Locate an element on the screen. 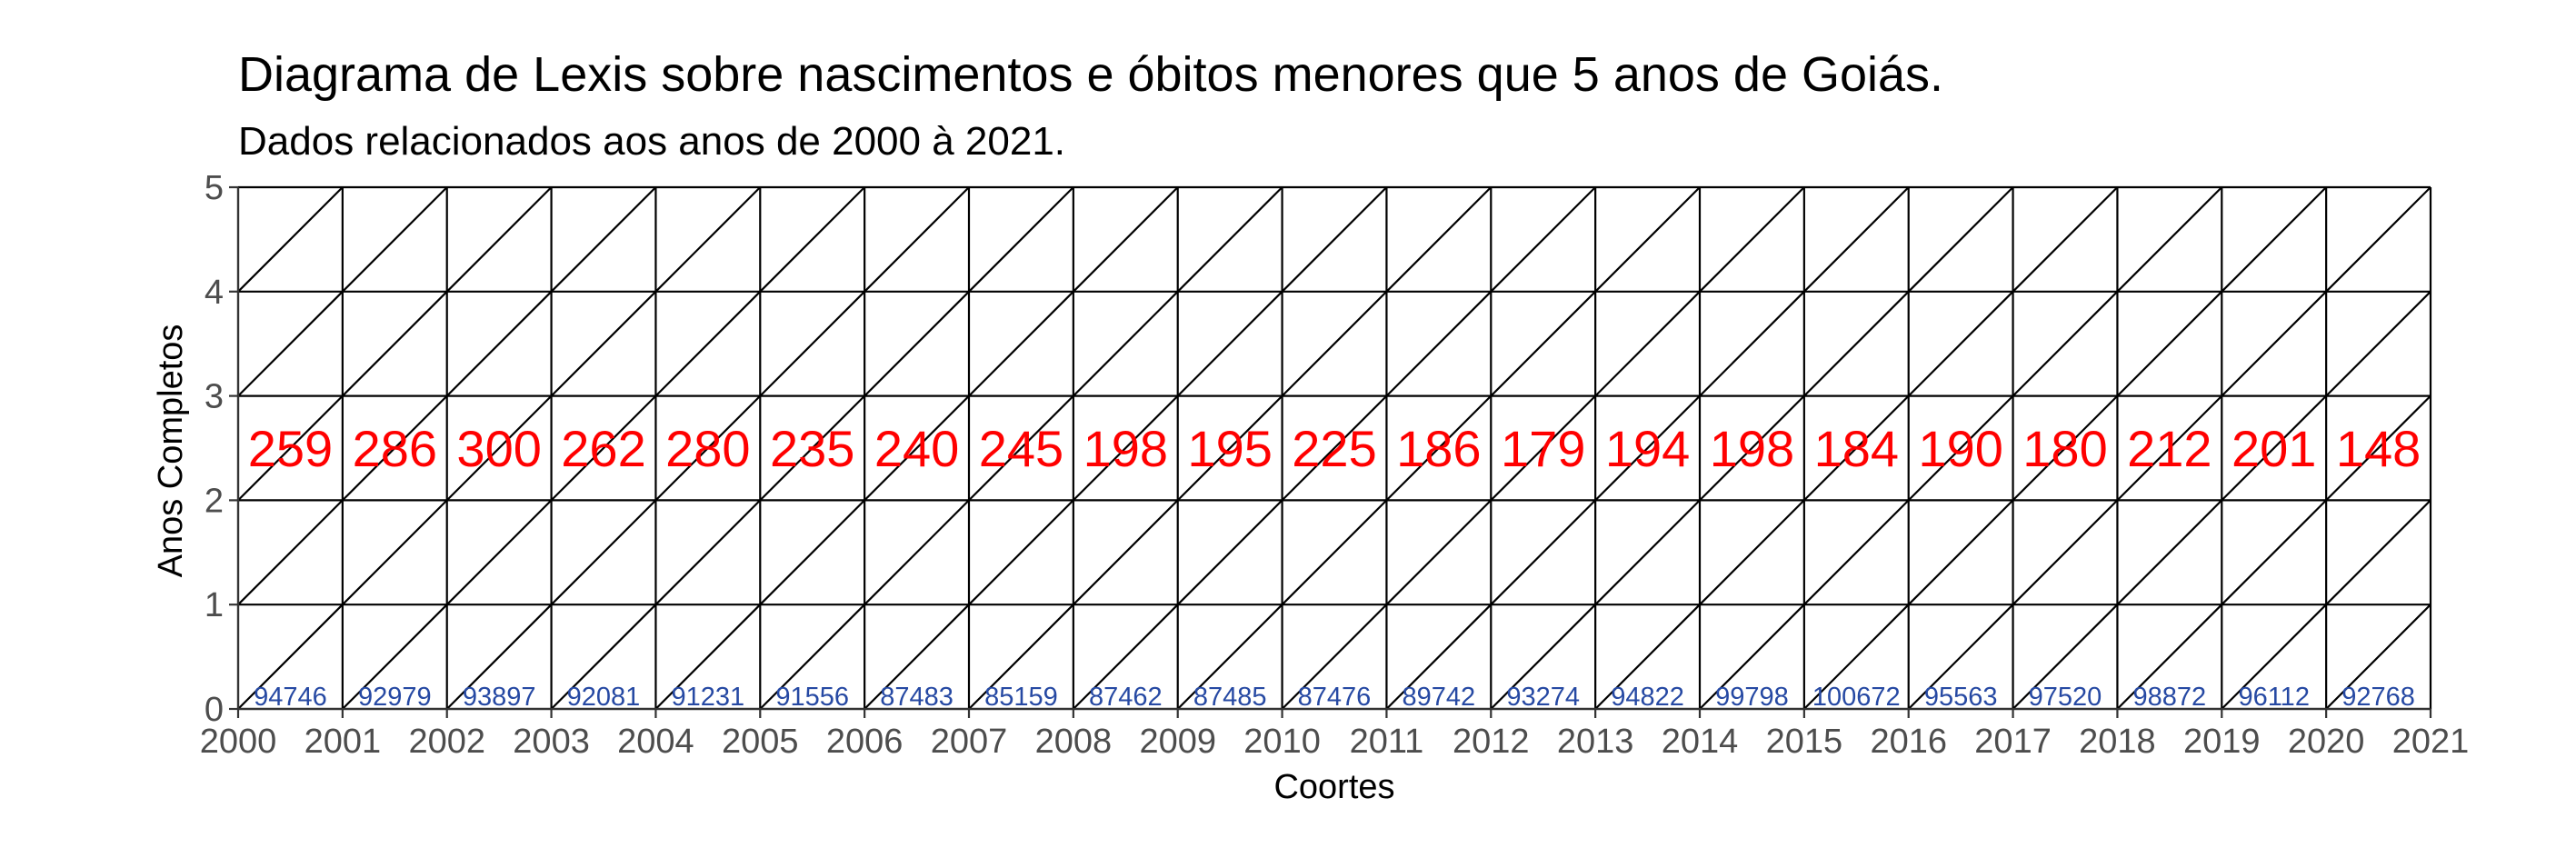  x-tick-label: 2017 is located at coordinates (2013, 742).